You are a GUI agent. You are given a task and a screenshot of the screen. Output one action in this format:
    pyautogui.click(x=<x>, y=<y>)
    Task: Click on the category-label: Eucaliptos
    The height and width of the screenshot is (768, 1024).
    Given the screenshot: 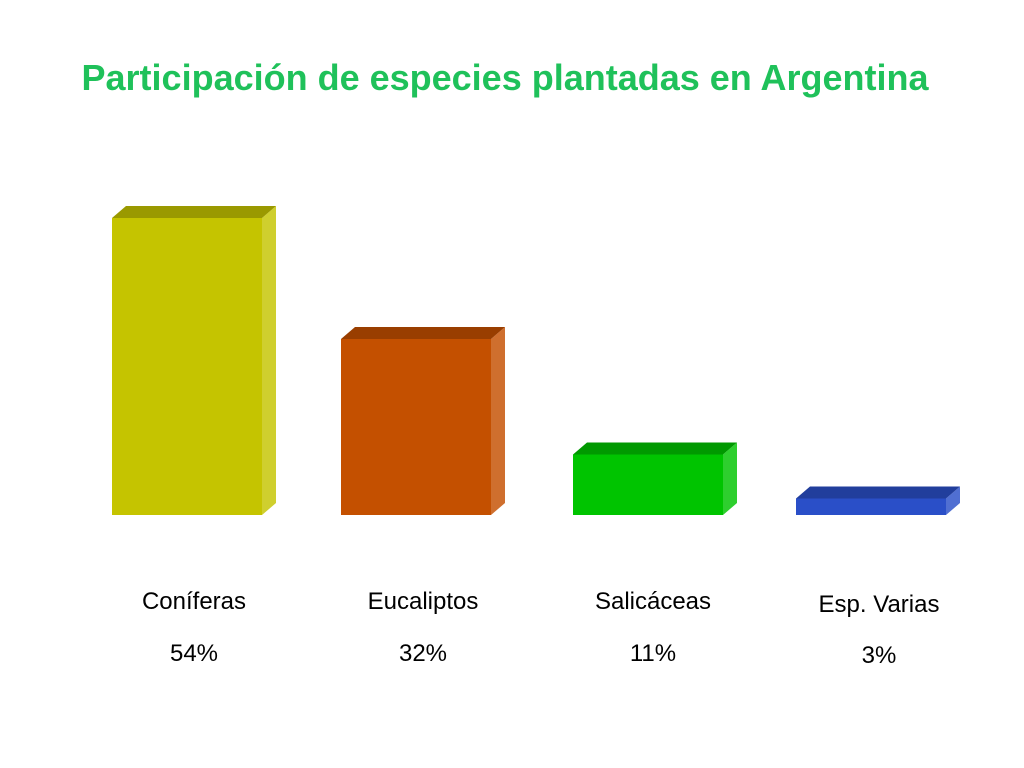 What is the action you would take?
    pyautogui.click(x=423, y=601)
    